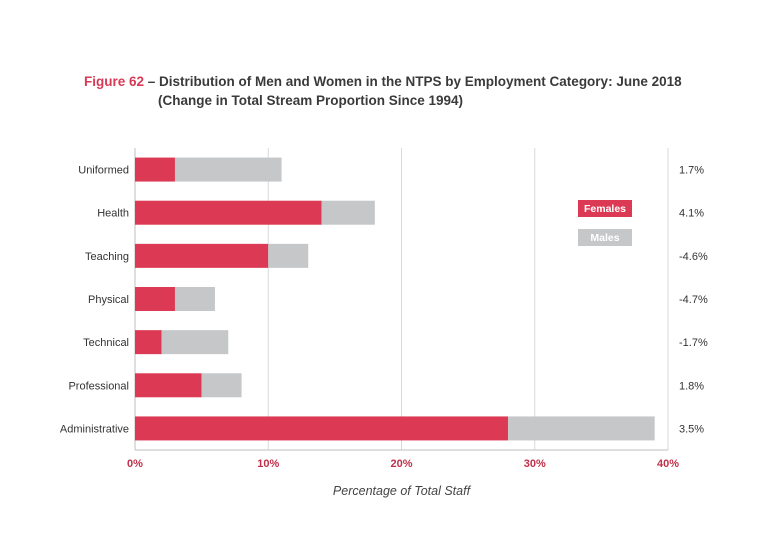 Image resolution: width=783 pixels, height=542 pixels. What do you see at coordinates (113, 214) in the screenshot?
I see `category-label: Health` at bounding box center [113, 214].